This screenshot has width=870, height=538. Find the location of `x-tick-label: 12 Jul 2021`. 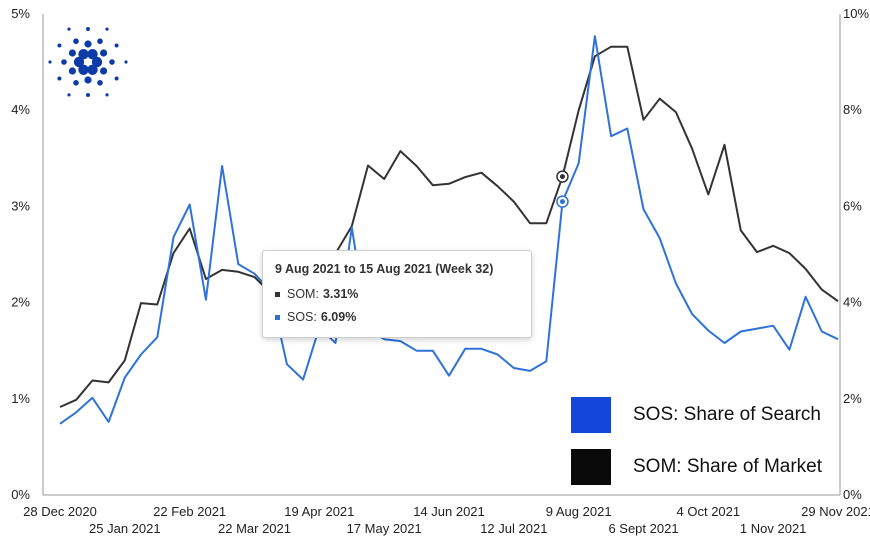

x-tick-label: 12 Jul 2021 is located at coordinates (513, 528).